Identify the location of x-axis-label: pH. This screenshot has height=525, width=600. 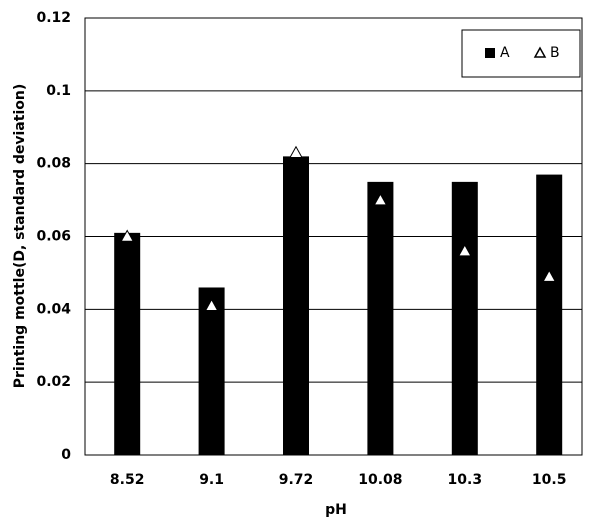
(336, 510).